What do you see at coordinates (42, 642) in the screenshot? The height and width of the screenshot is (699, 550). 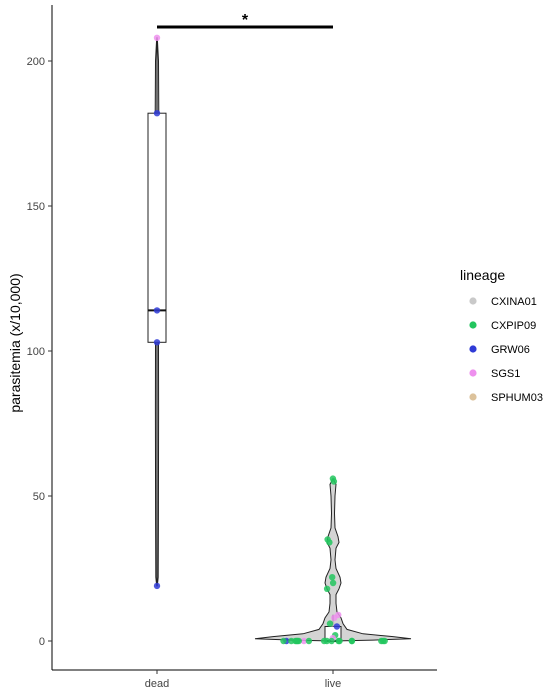 I see `y-tick-label: 0` at bounding box center [42, 642].